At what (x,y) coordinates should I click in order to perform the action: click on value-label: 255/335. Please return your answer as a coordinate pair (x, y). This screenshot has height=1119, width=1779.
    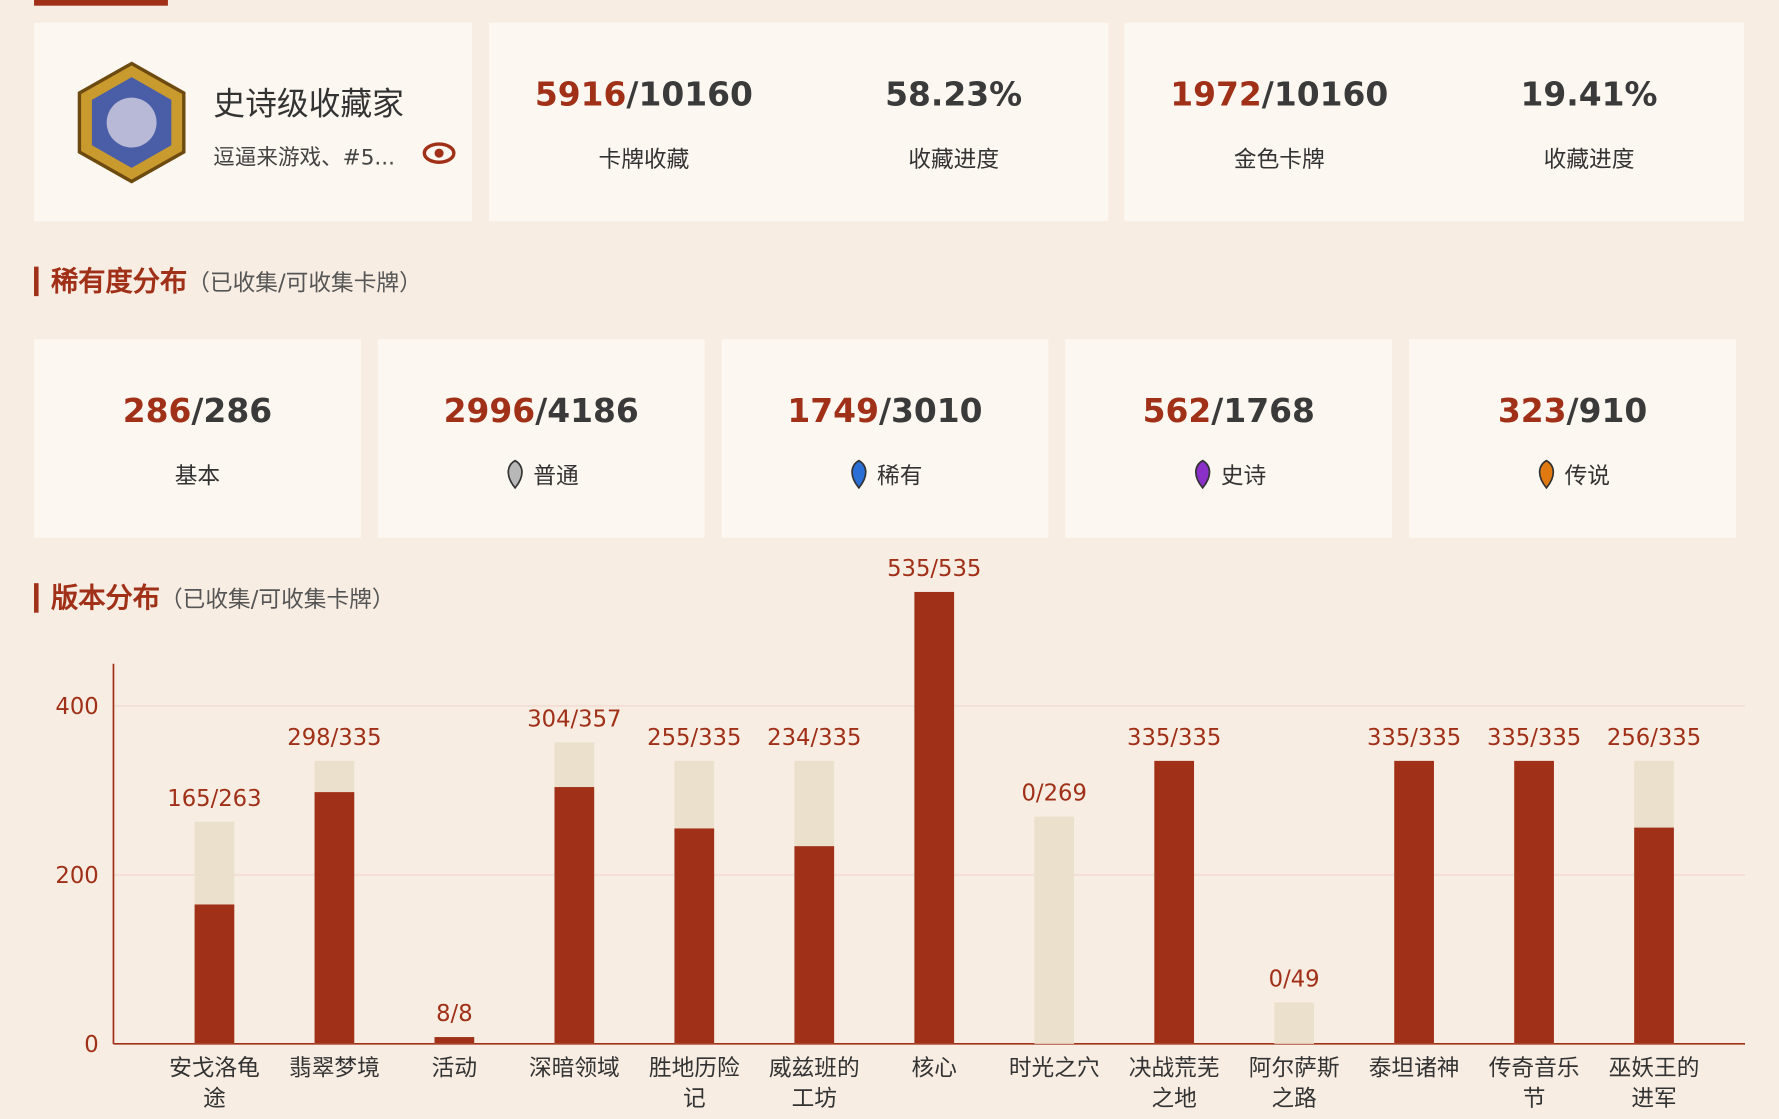
    Looking at the image, I should click on (694, 738).